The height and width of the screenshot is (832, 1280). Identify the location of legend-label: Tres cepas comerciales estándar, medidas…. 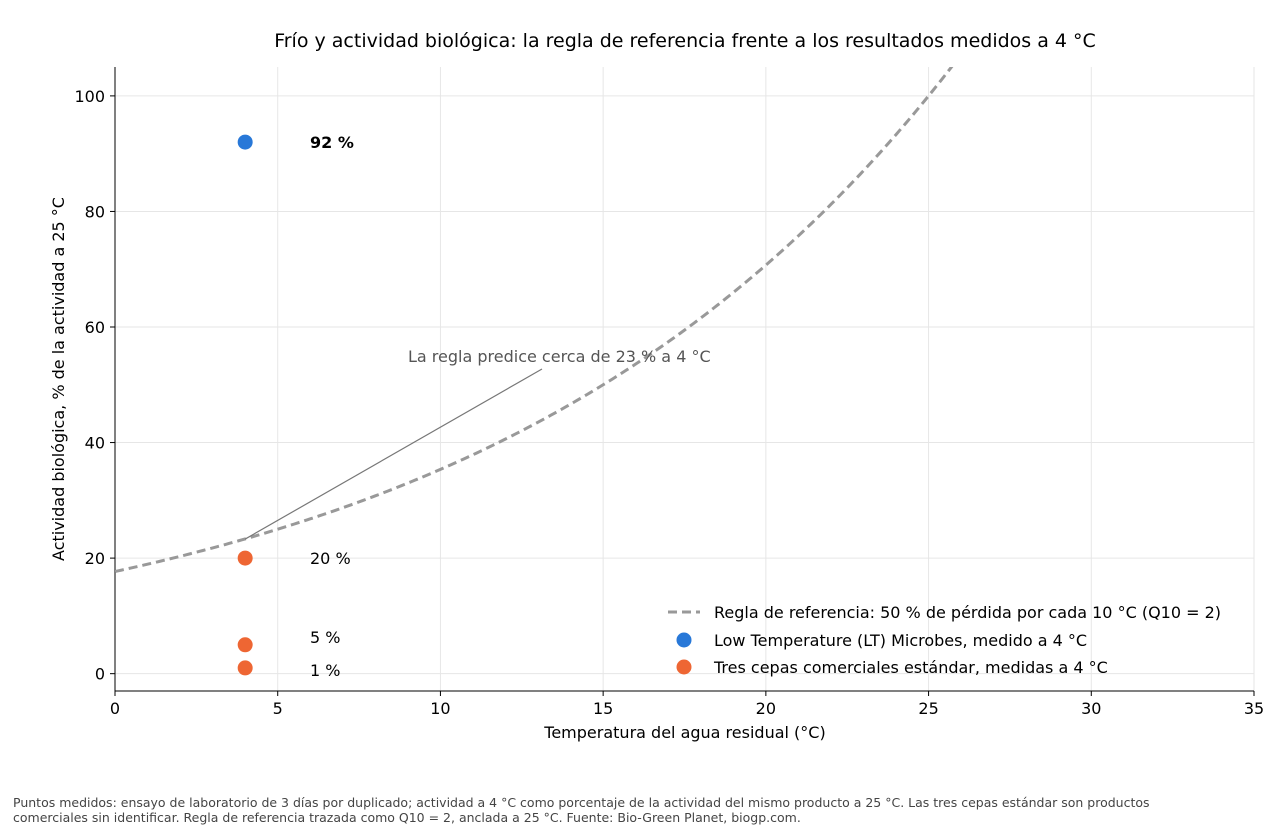
(910, 667).